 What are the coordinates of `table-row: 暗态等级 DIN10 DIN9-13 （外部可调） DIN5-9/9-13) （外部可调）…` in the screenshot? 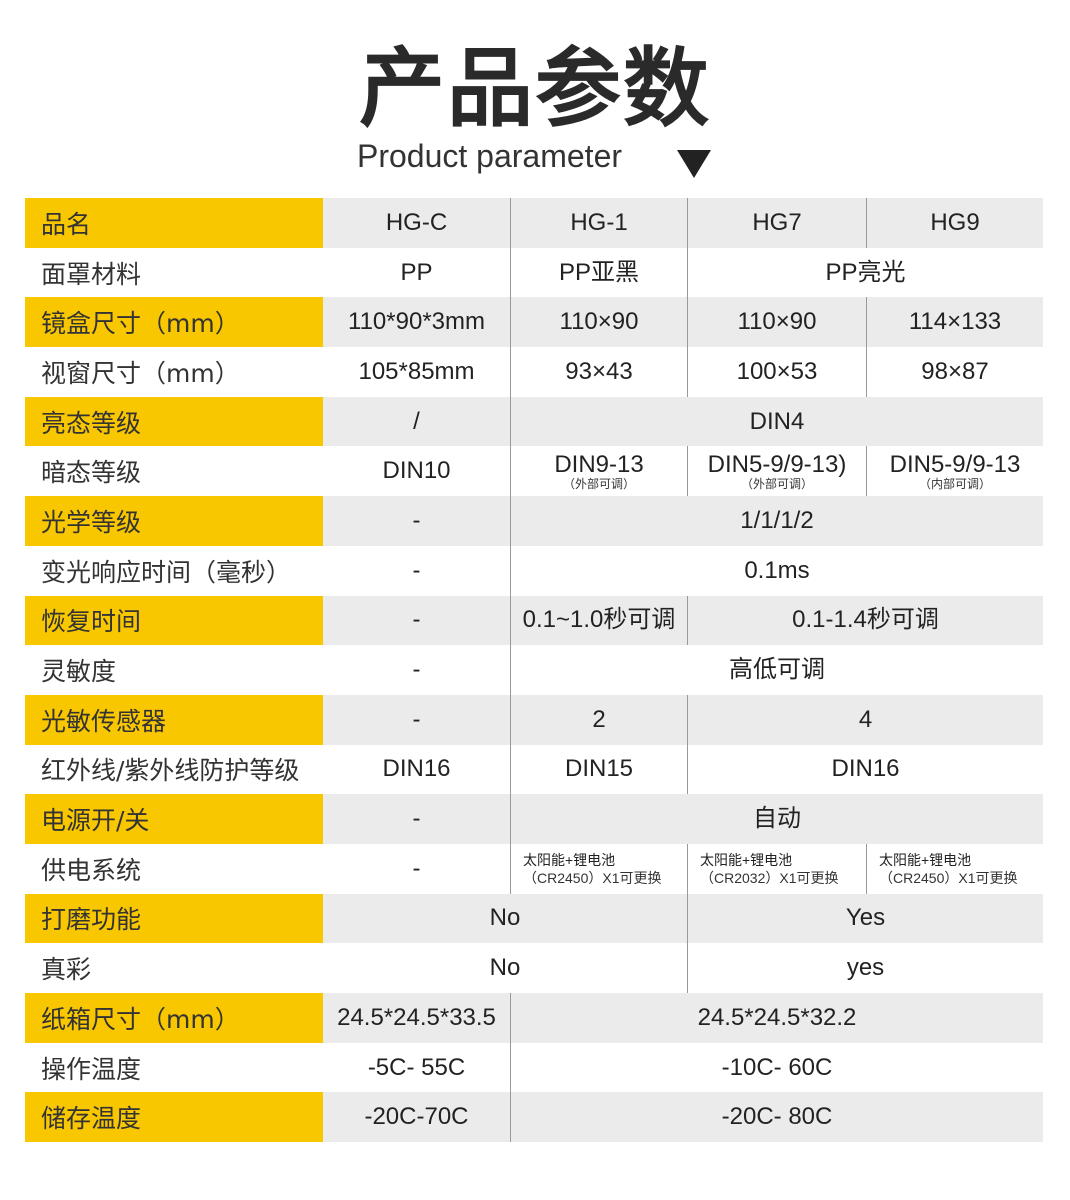 It's located at (534, 471).